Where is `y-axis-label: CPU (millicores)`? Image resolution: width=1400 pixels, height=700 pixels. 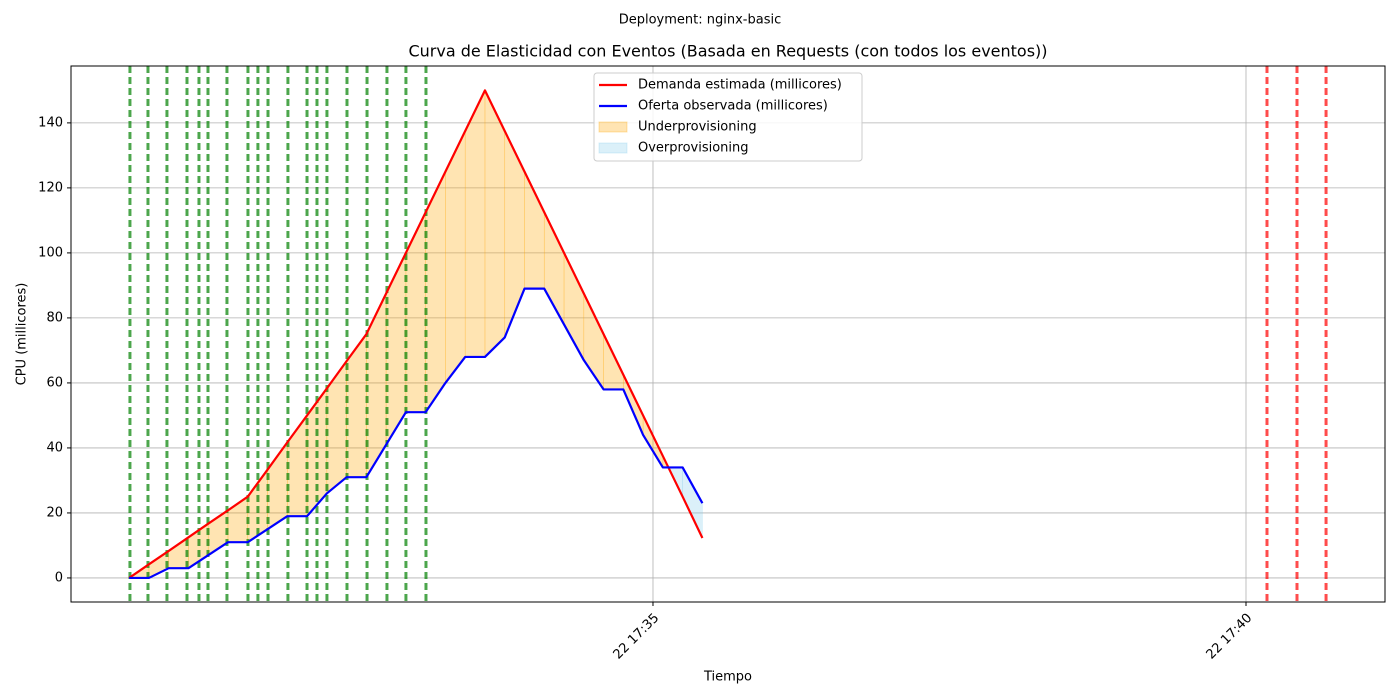 y-axis-label: CPU (millicores) is located at coordinates (22, 334).